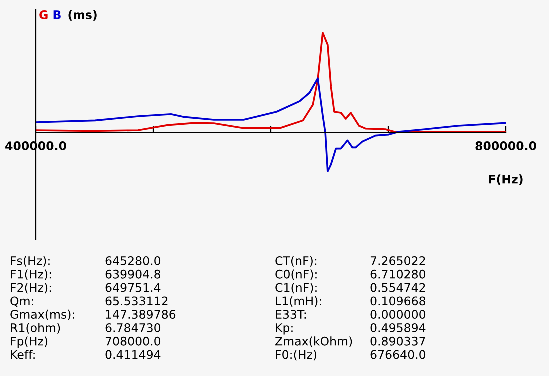 Image resolution: width=549 pixels, height=376 pixels. I want to click on text: C1(nF):, so click(296, 288).